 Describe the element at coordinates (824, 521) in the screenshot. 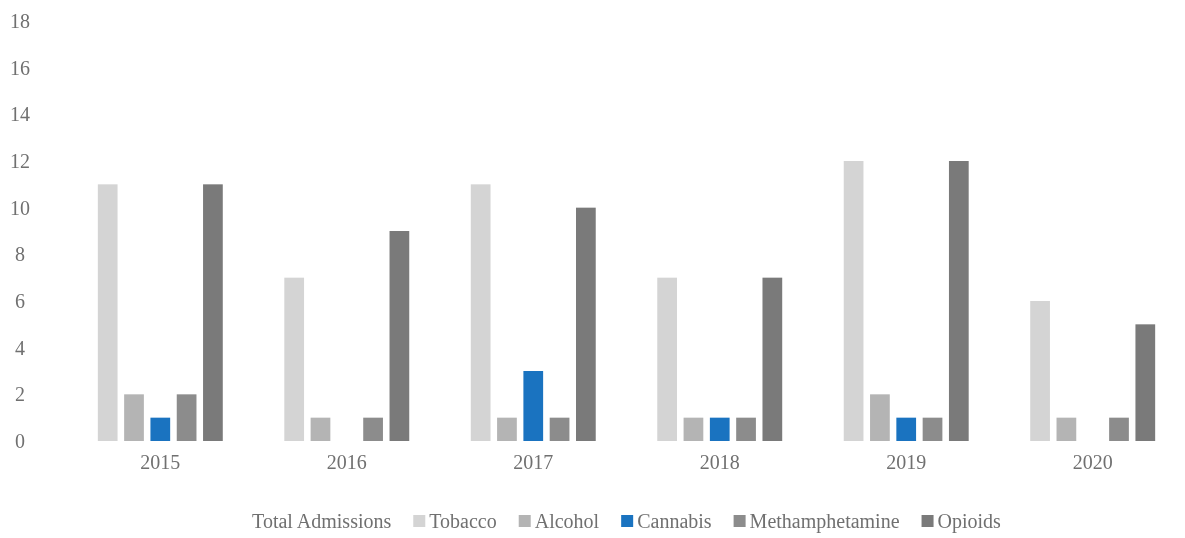

I see `legend-label: Methamphetamine` at that location.